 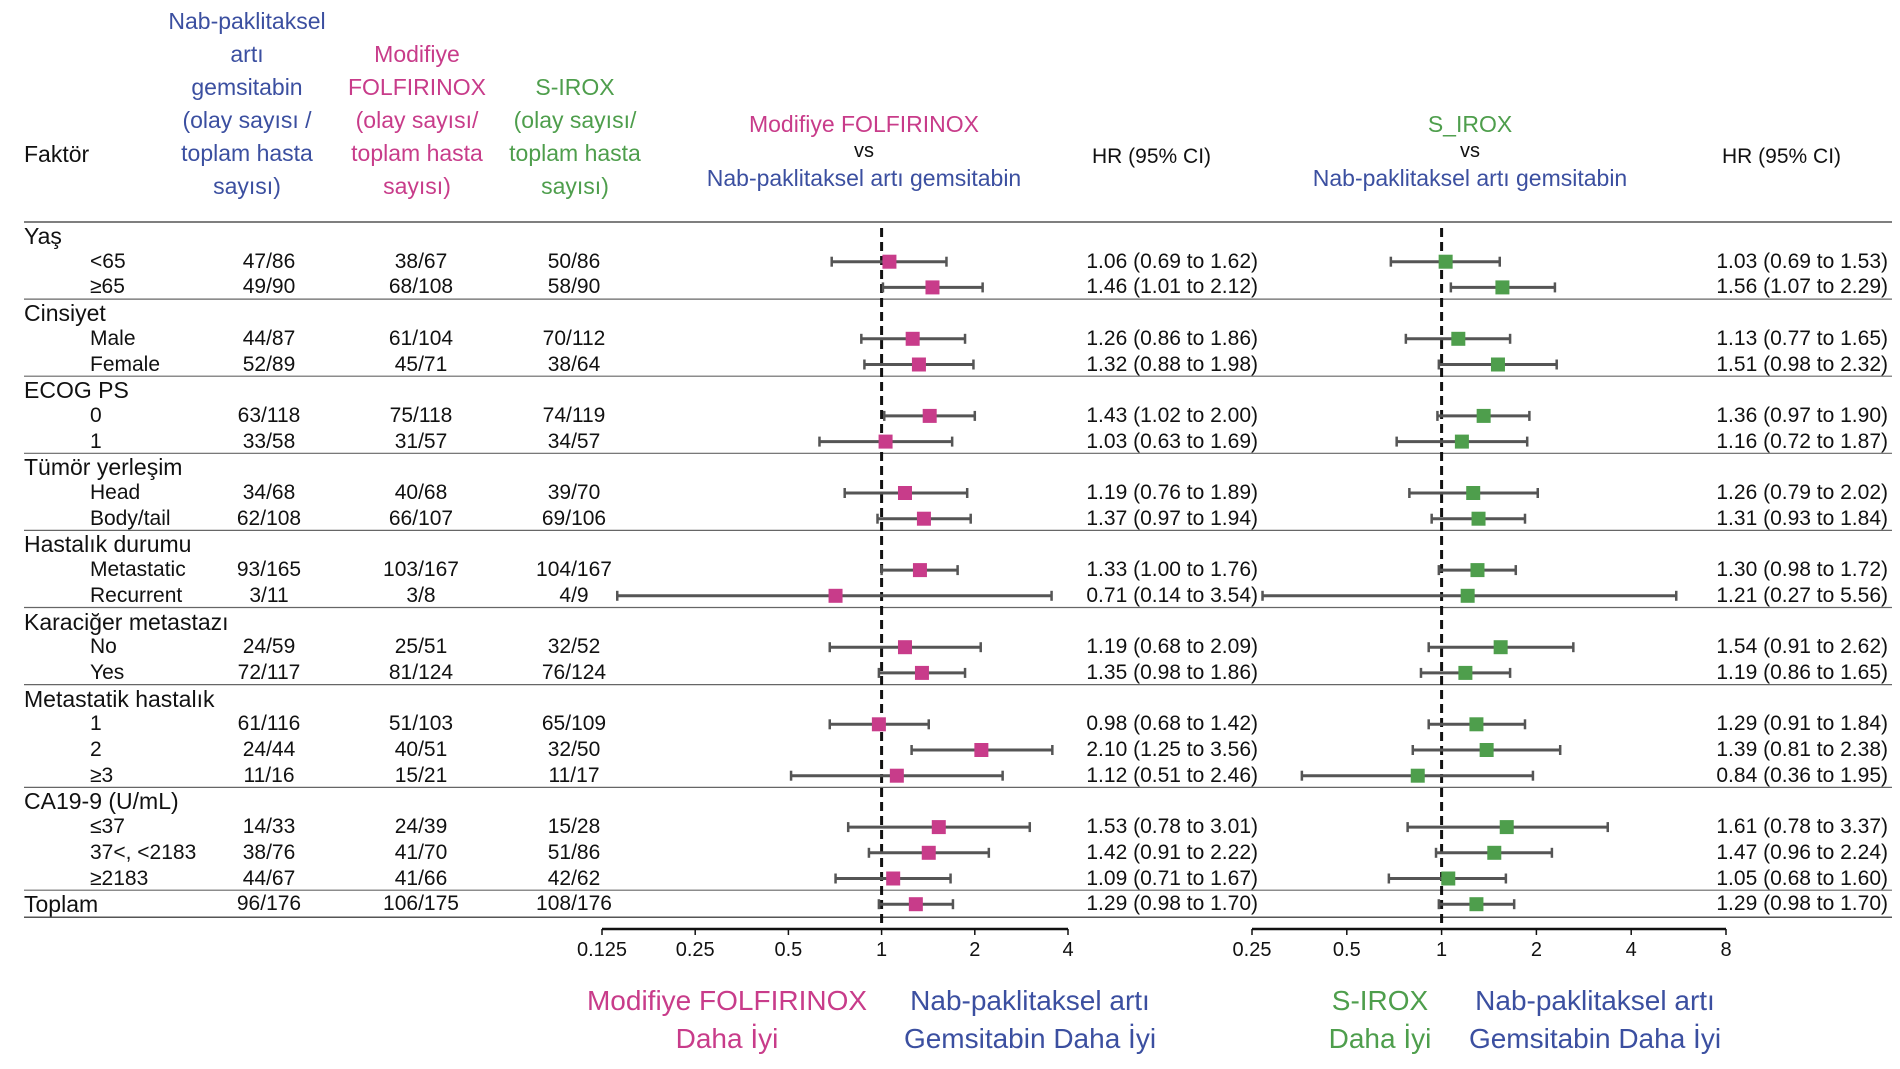 I want to click on nab-events: 49/90, so click(x=269, y=287).